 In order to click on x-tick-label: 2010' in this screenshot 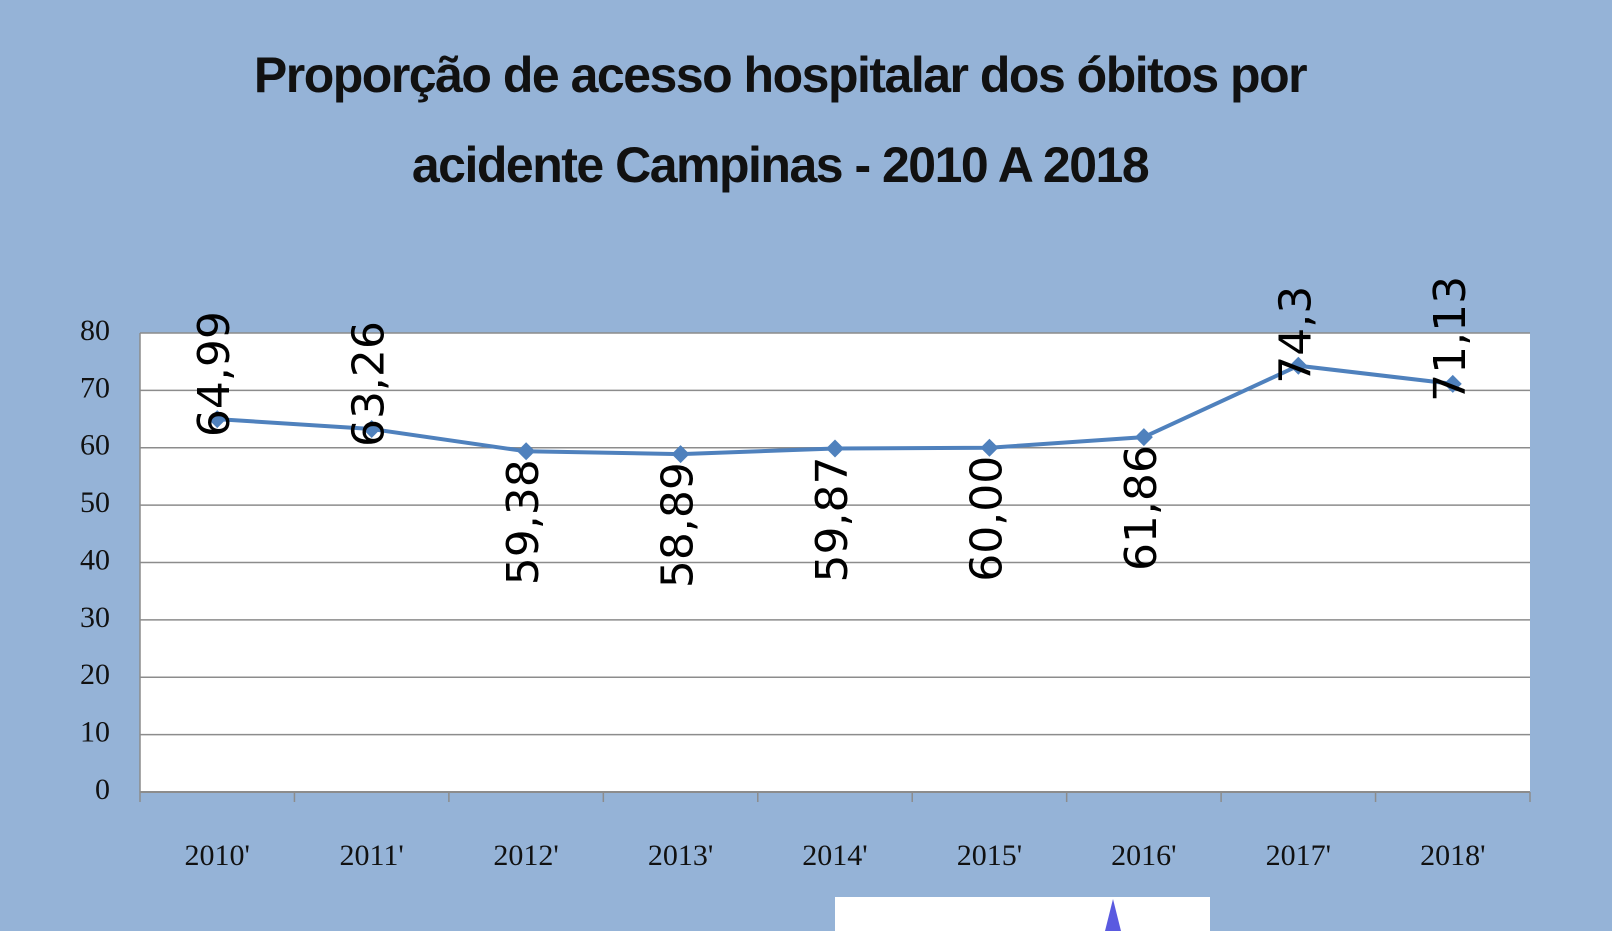, I will do `click(217, 855)`.